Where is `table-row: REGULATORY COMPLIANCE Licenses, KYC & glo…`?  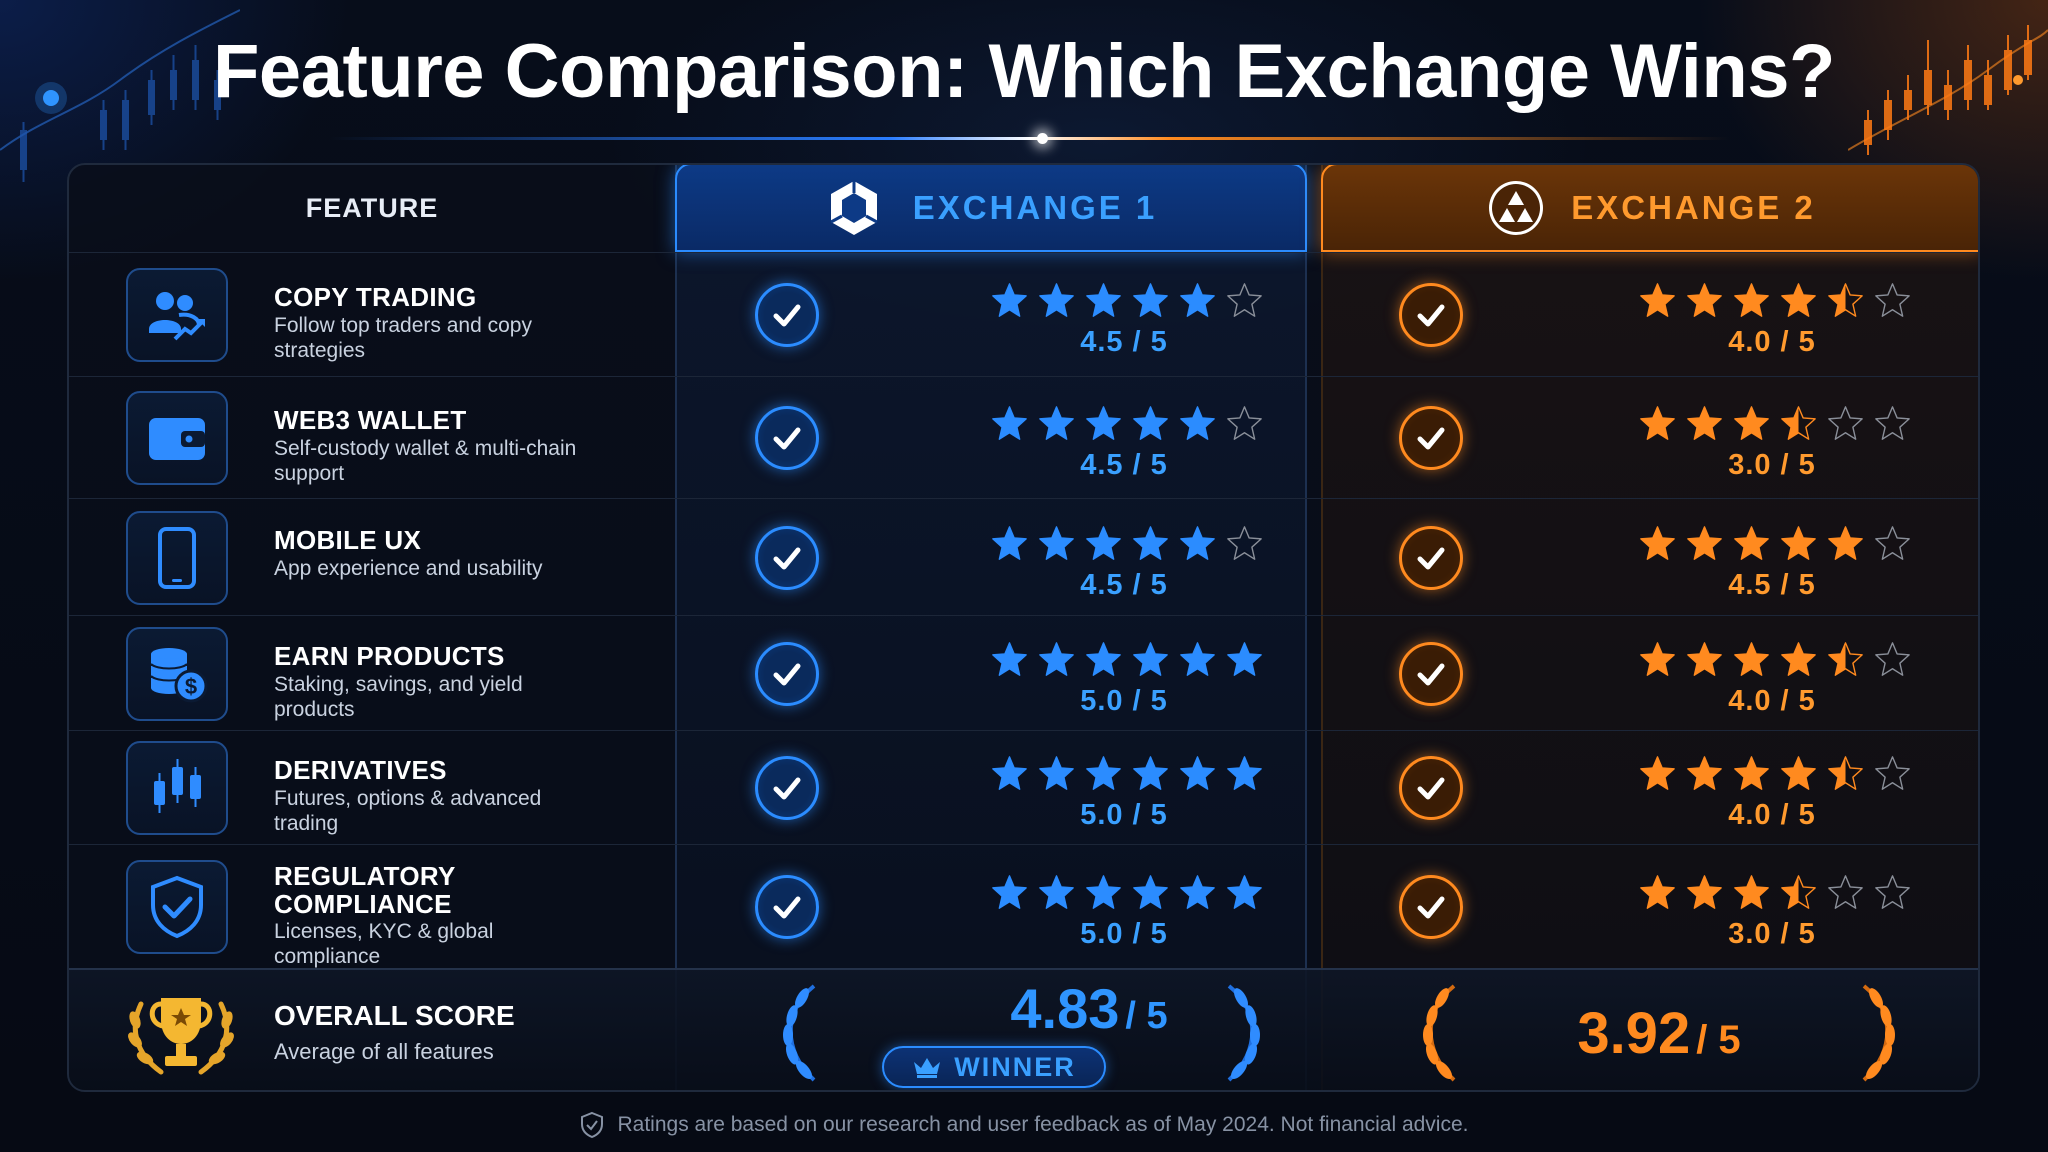
table-row: REGULATORY COMPLIANCE Licenses, KYC & glo… is located at coordinates (1023, 906).